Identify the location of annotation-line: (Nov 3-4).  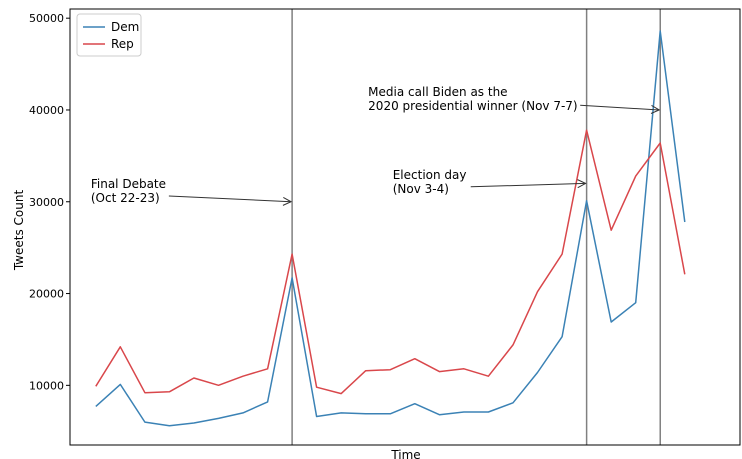
(421, 189).